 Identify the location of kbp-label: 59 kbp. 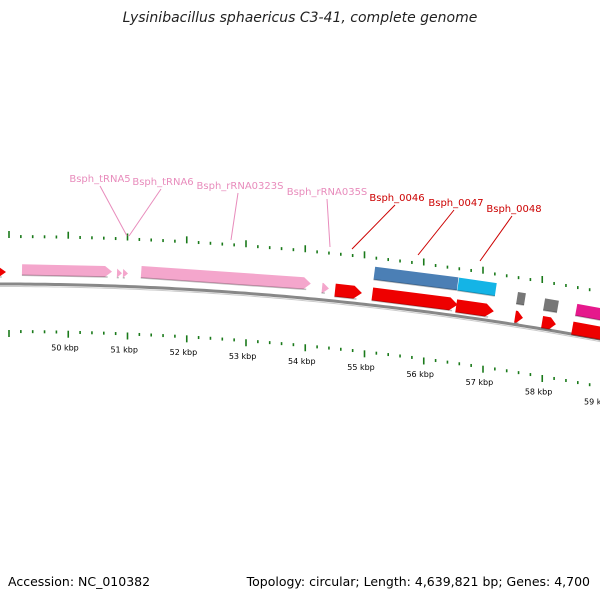
(592, 402).